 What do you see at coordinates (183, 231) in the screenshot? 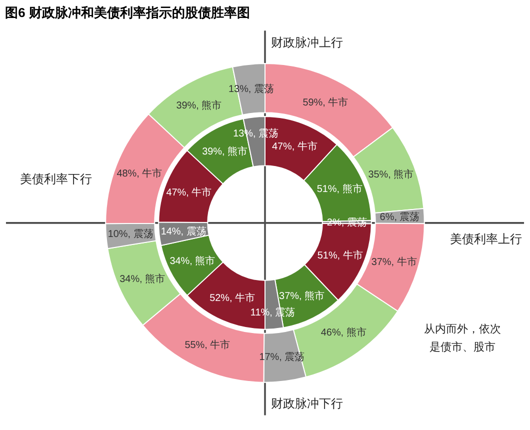
I see `slice-label: 14%, 震荡` at bounding box center [183, 231].